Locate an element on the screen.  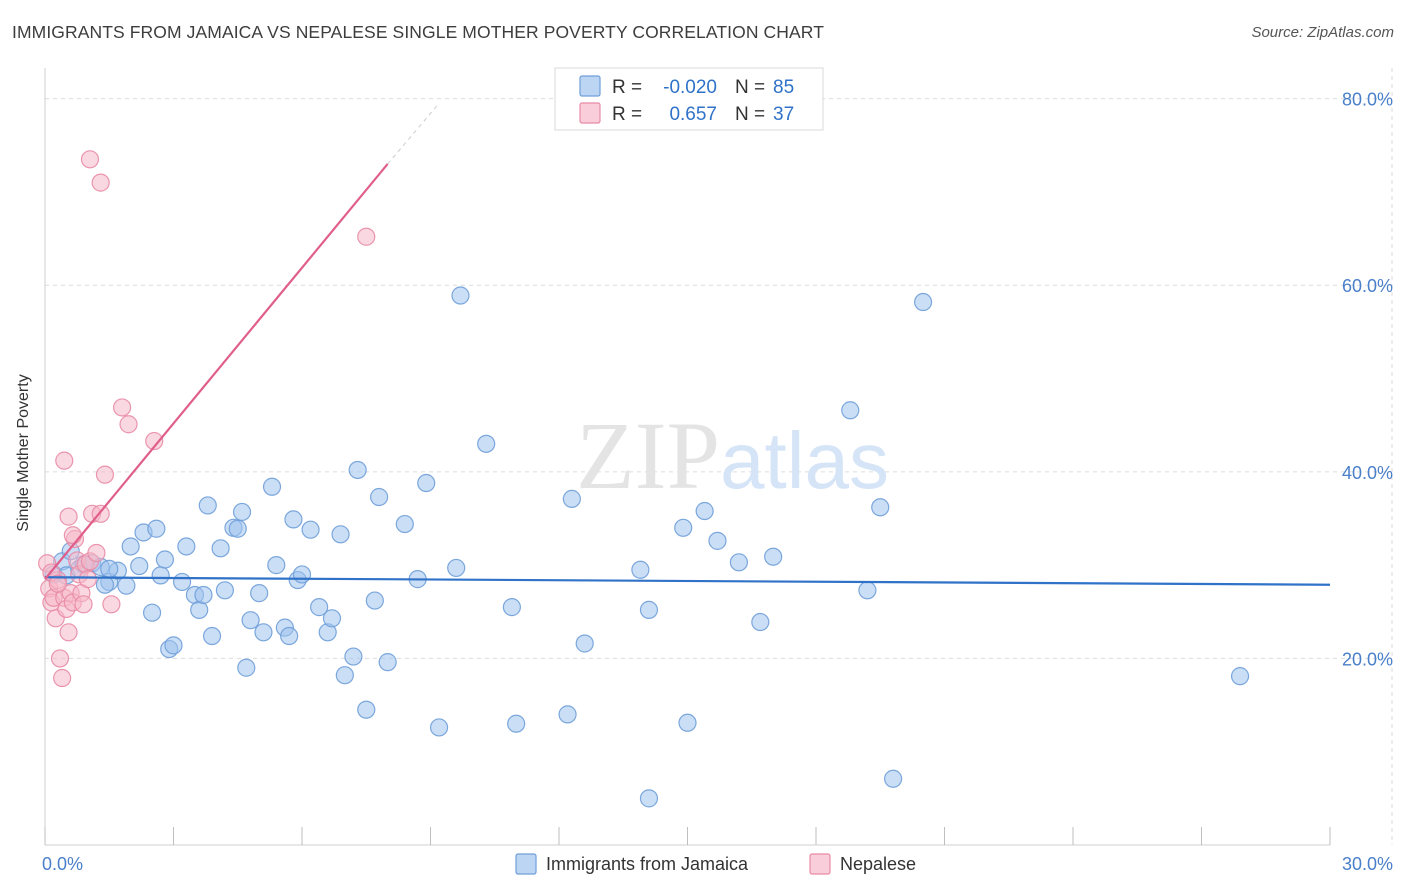
stats-swatch-nepalese is located at coordinates (590, 113).